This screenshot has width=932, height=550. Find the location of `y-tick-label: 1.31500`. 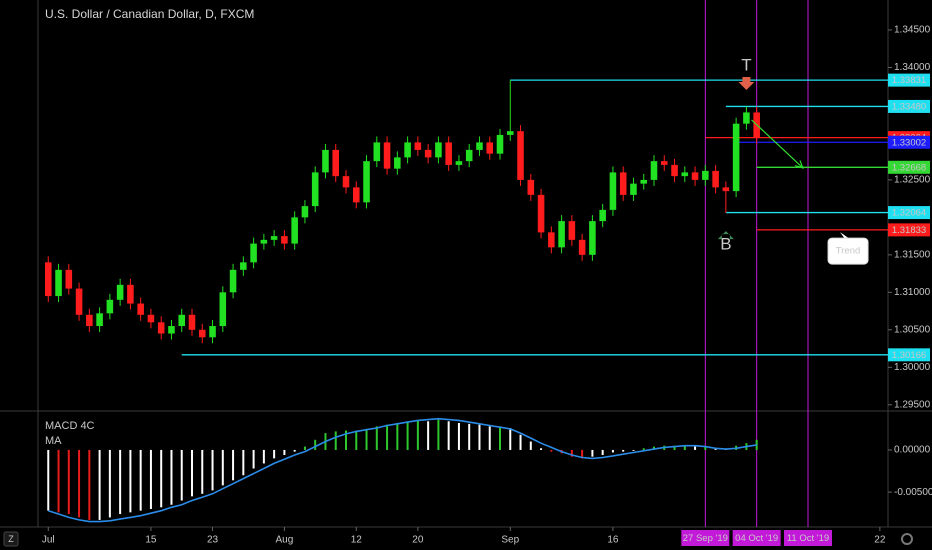

y-tick-label: 1.31500 is located at coordinates (912, 254).